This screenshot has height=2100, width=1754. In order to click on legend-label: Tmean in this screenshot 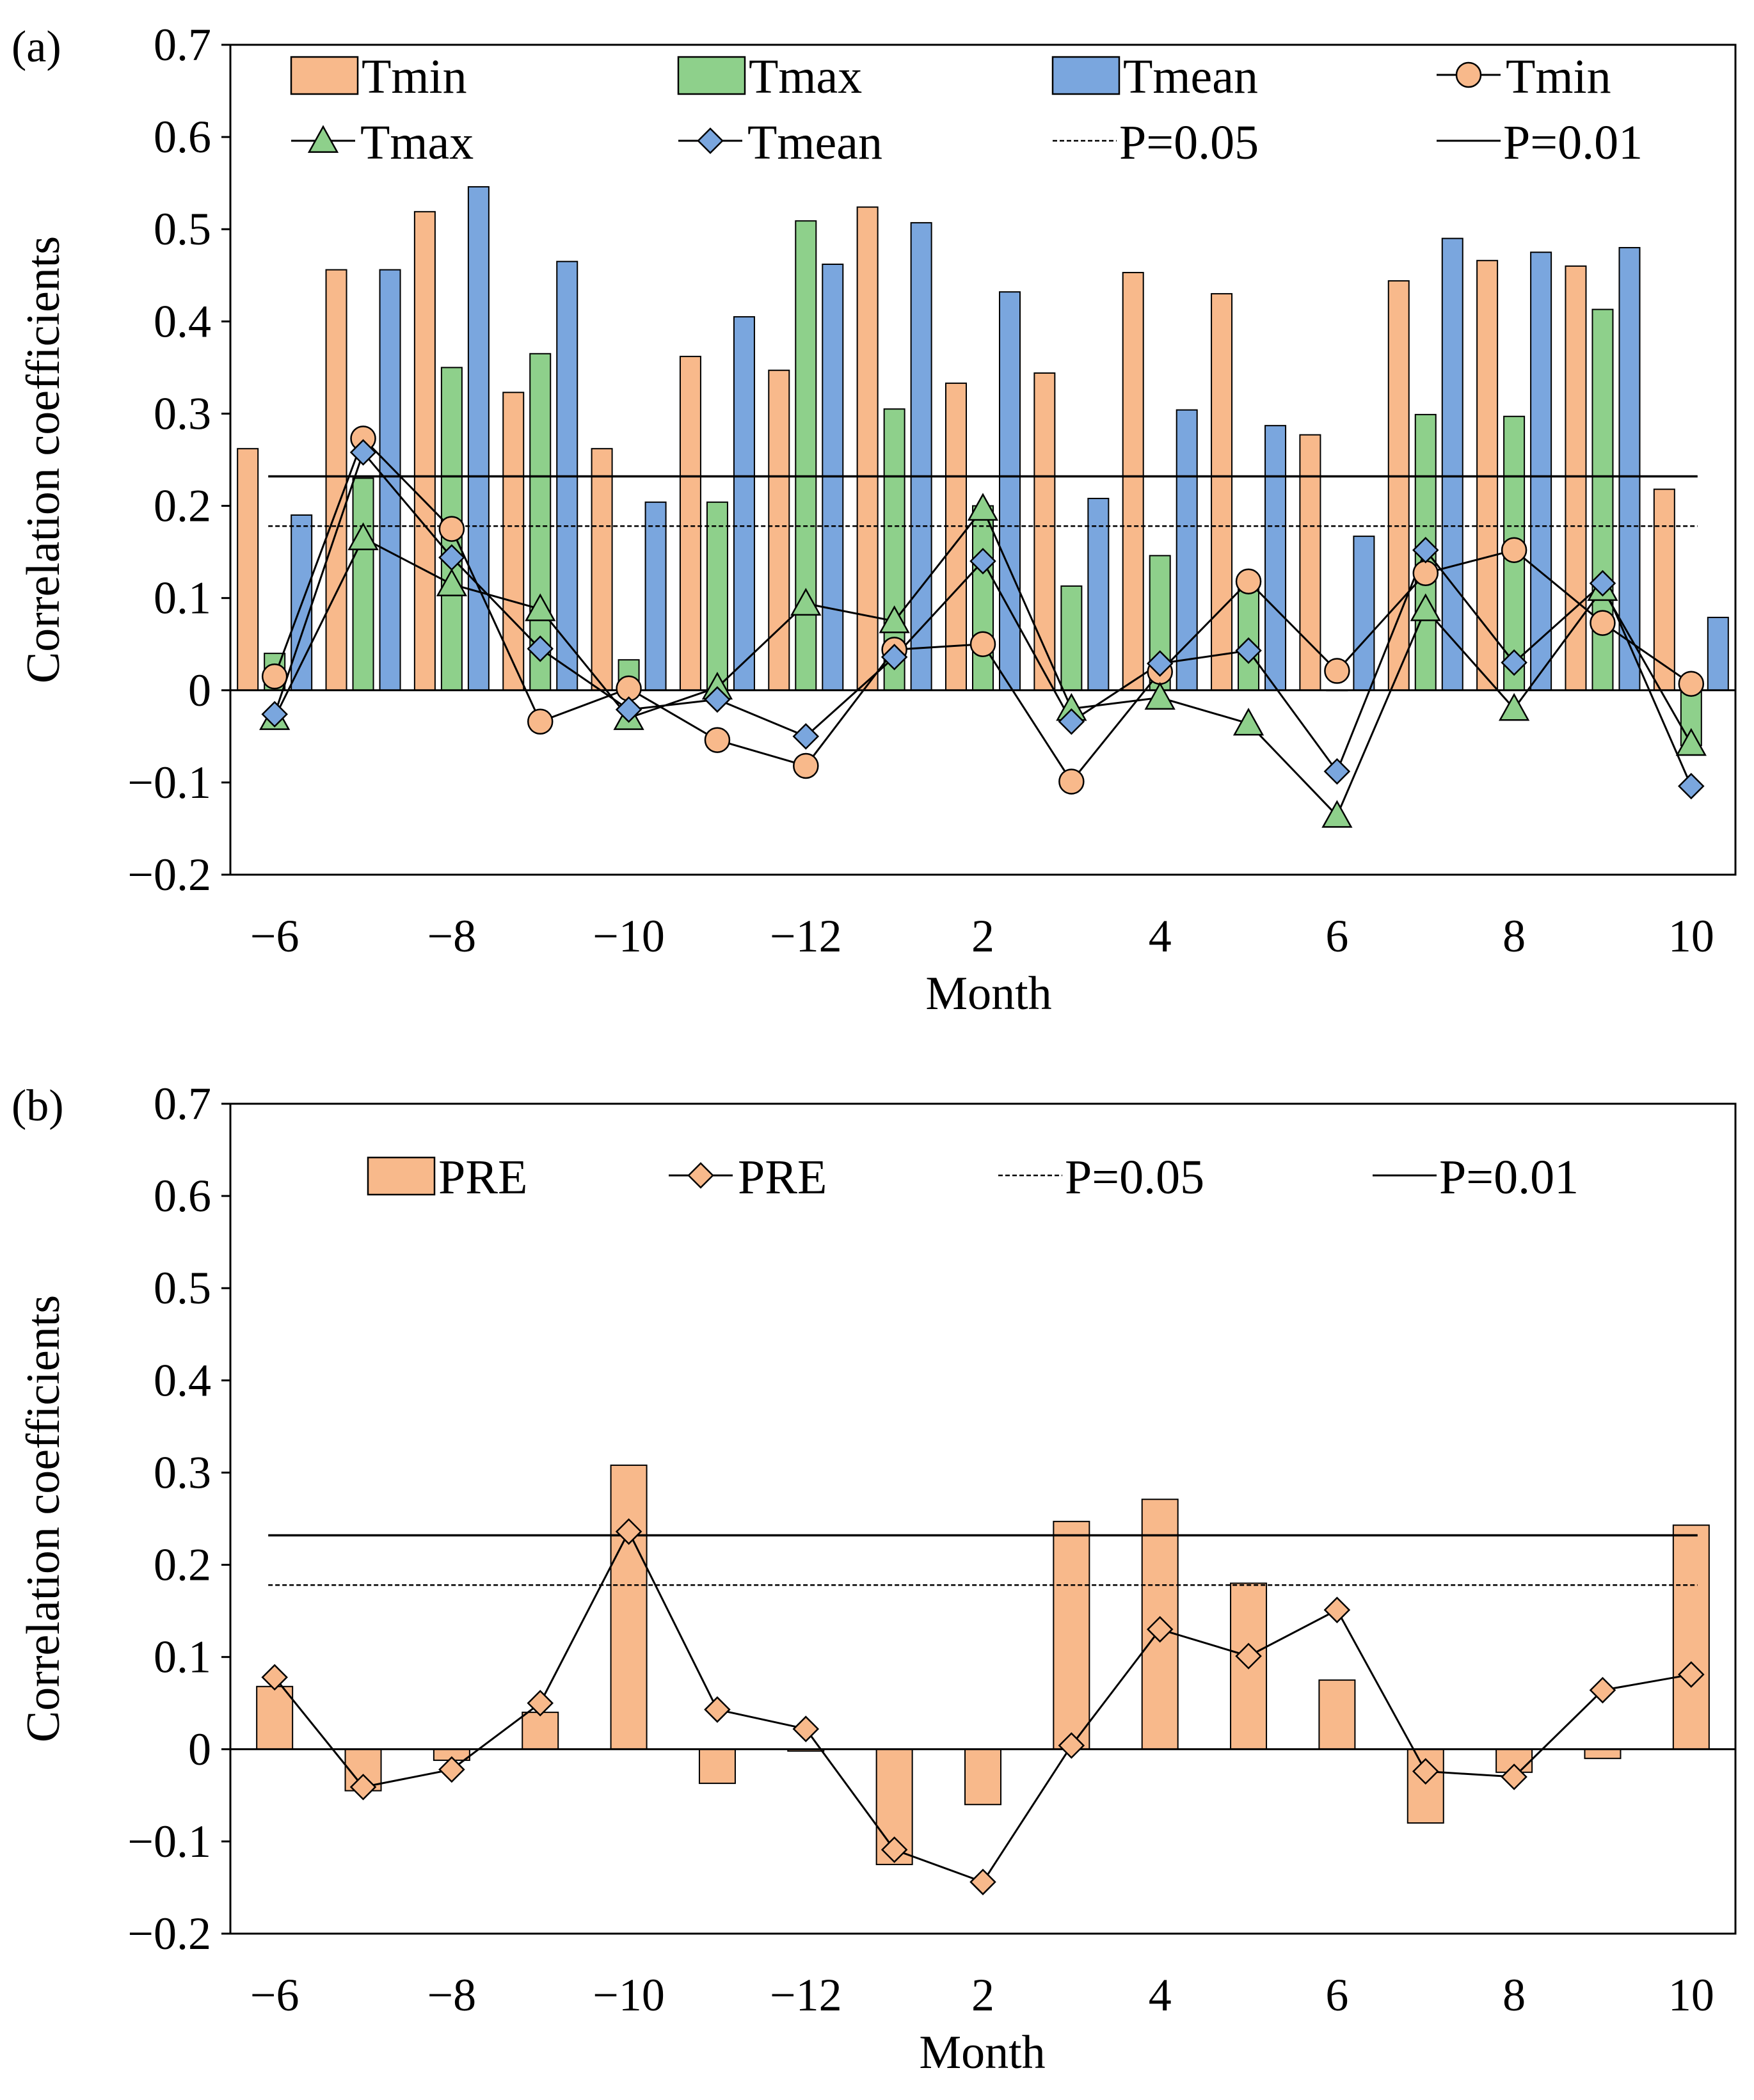, I will do `click(814, 143)`.